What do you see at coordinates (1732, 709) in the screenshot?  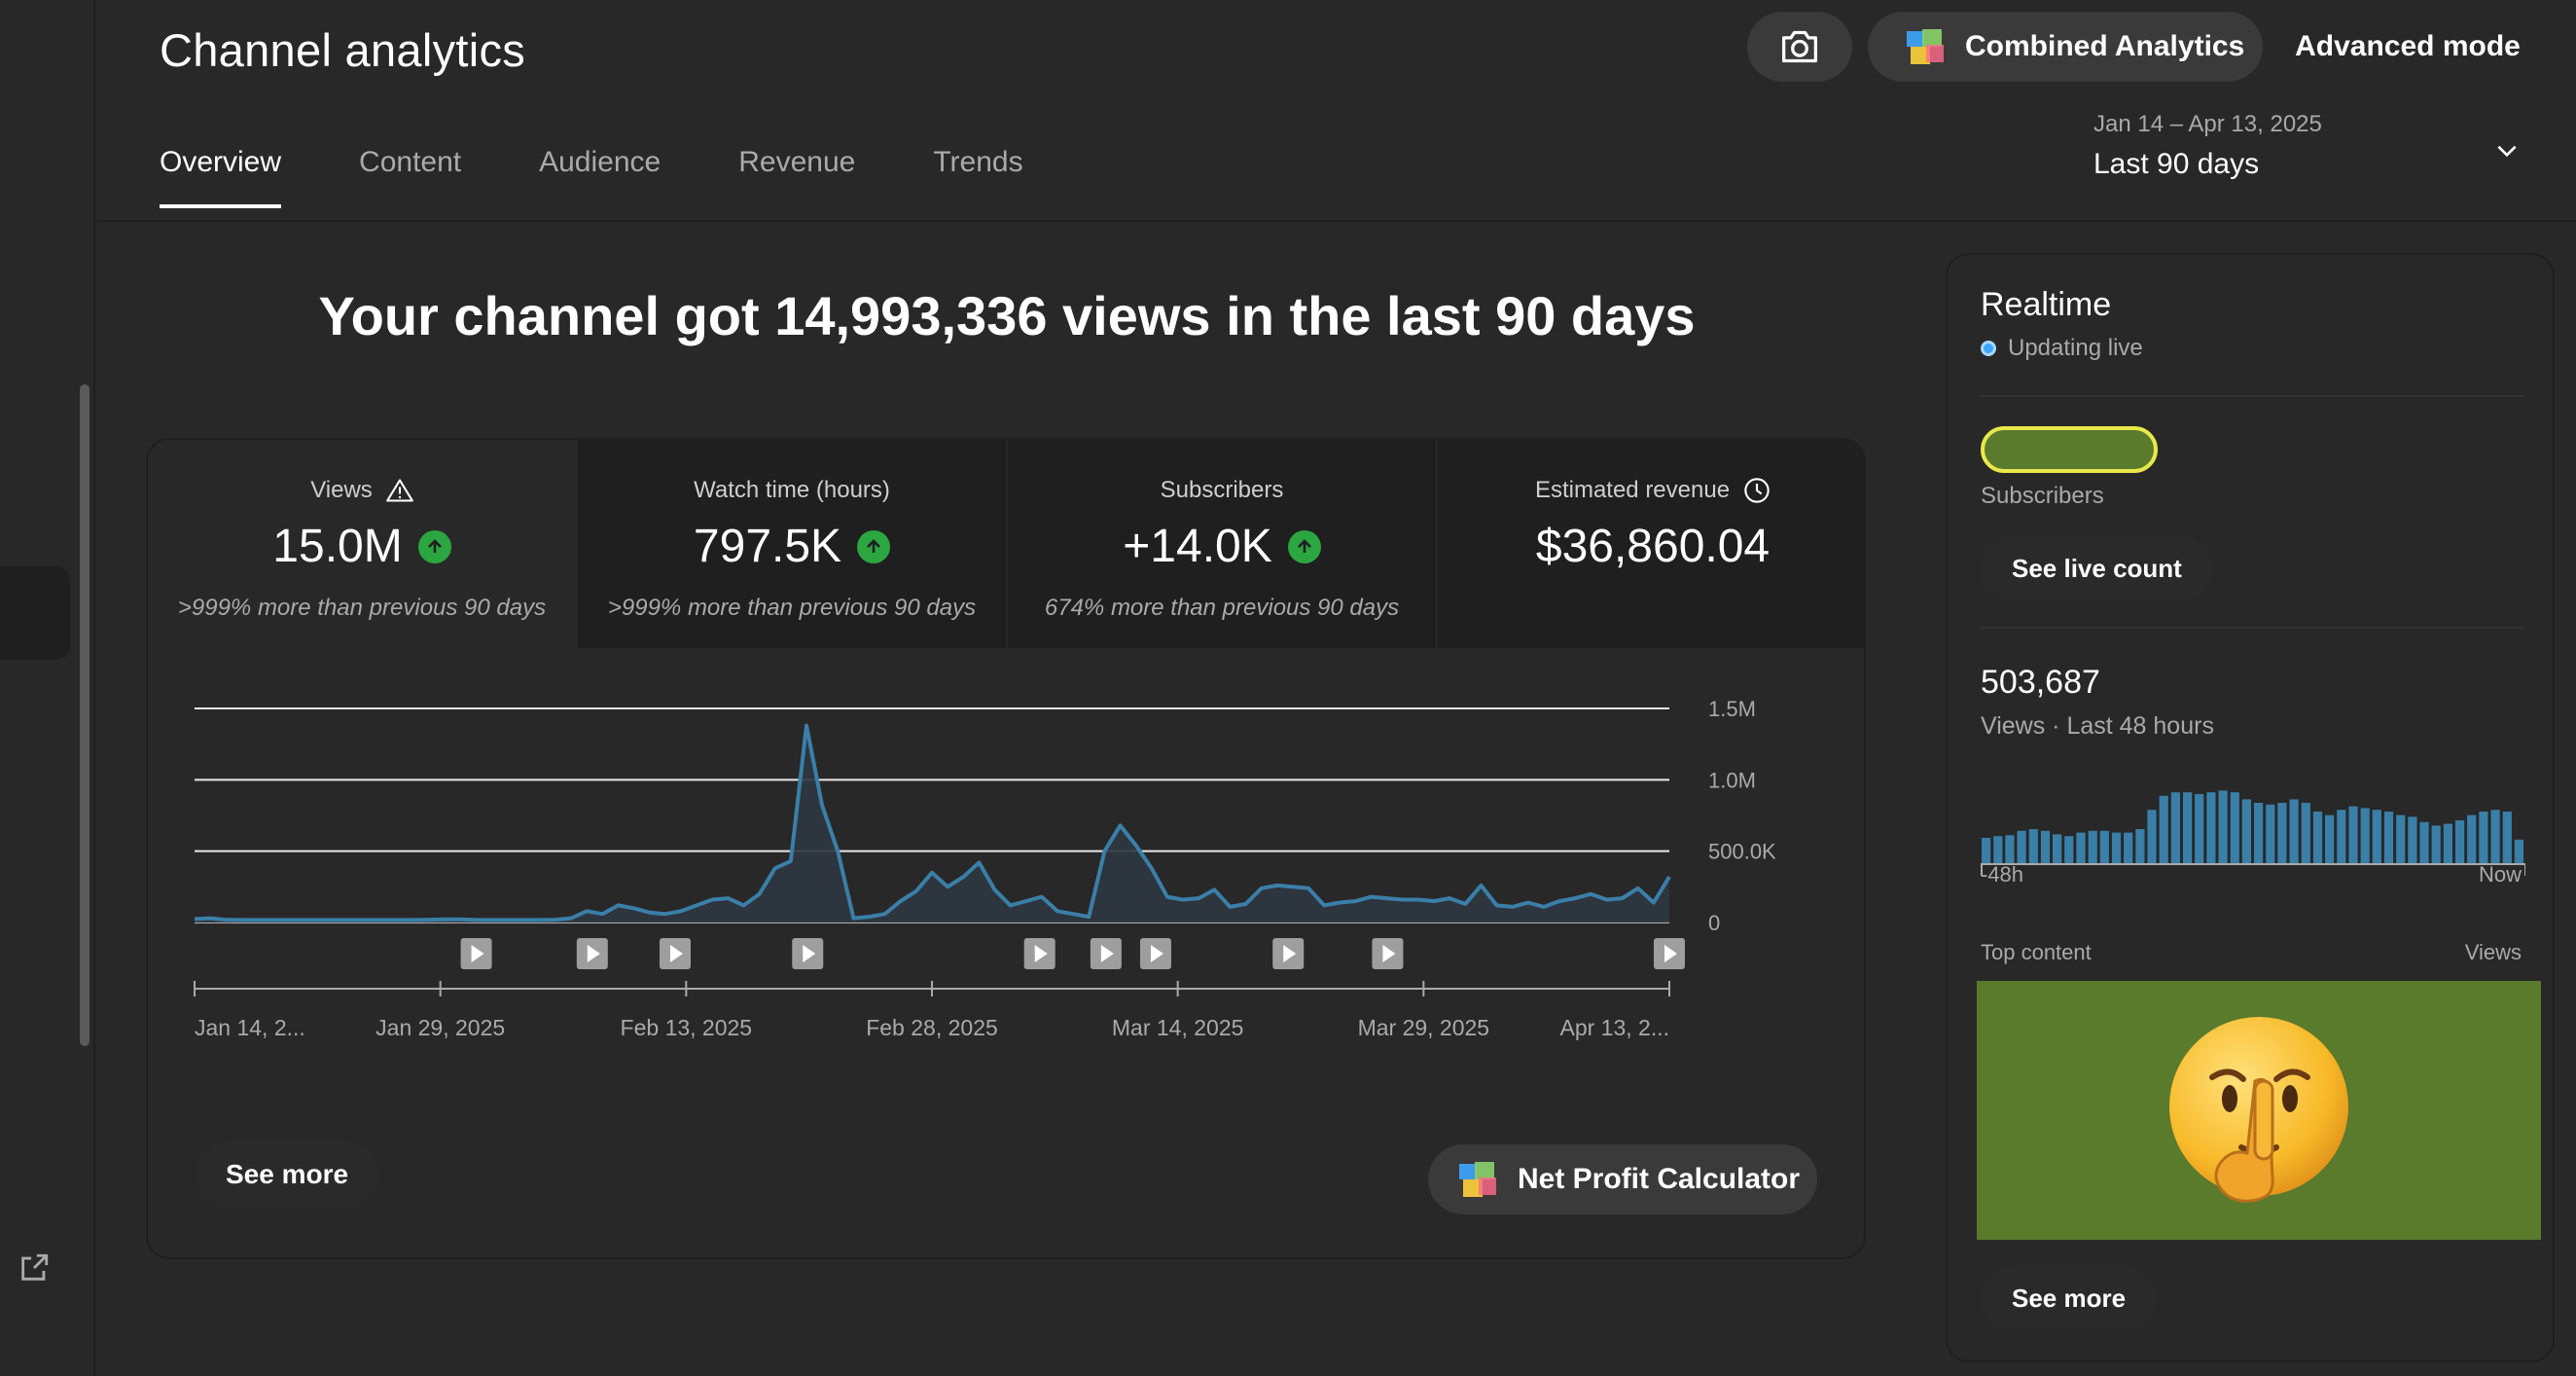 I see `y-tick-label: 1.5M` at bounding box center [1732, 709].